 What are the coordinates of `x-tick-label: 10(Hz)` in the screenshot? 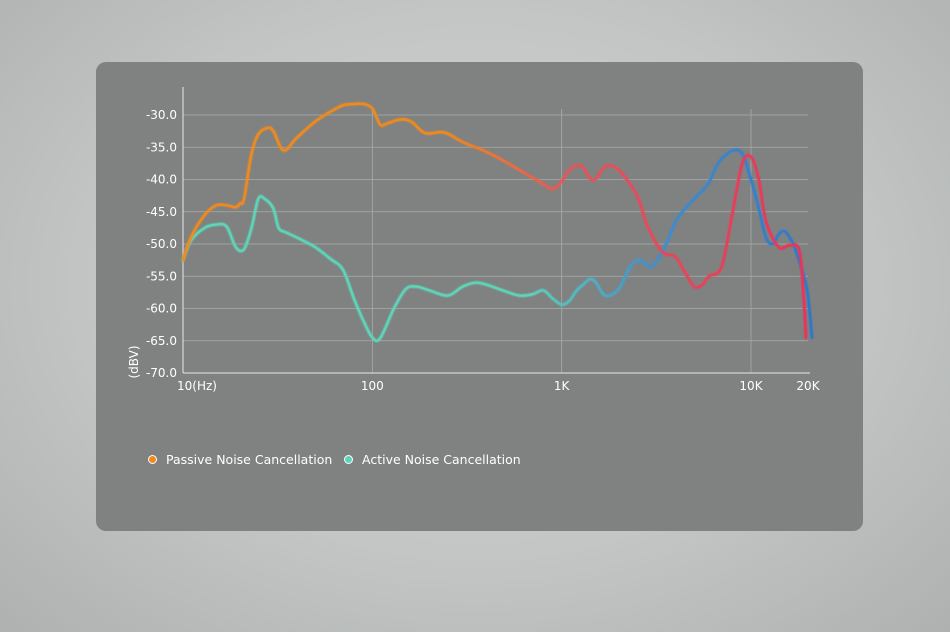 It's located at (197, 386).